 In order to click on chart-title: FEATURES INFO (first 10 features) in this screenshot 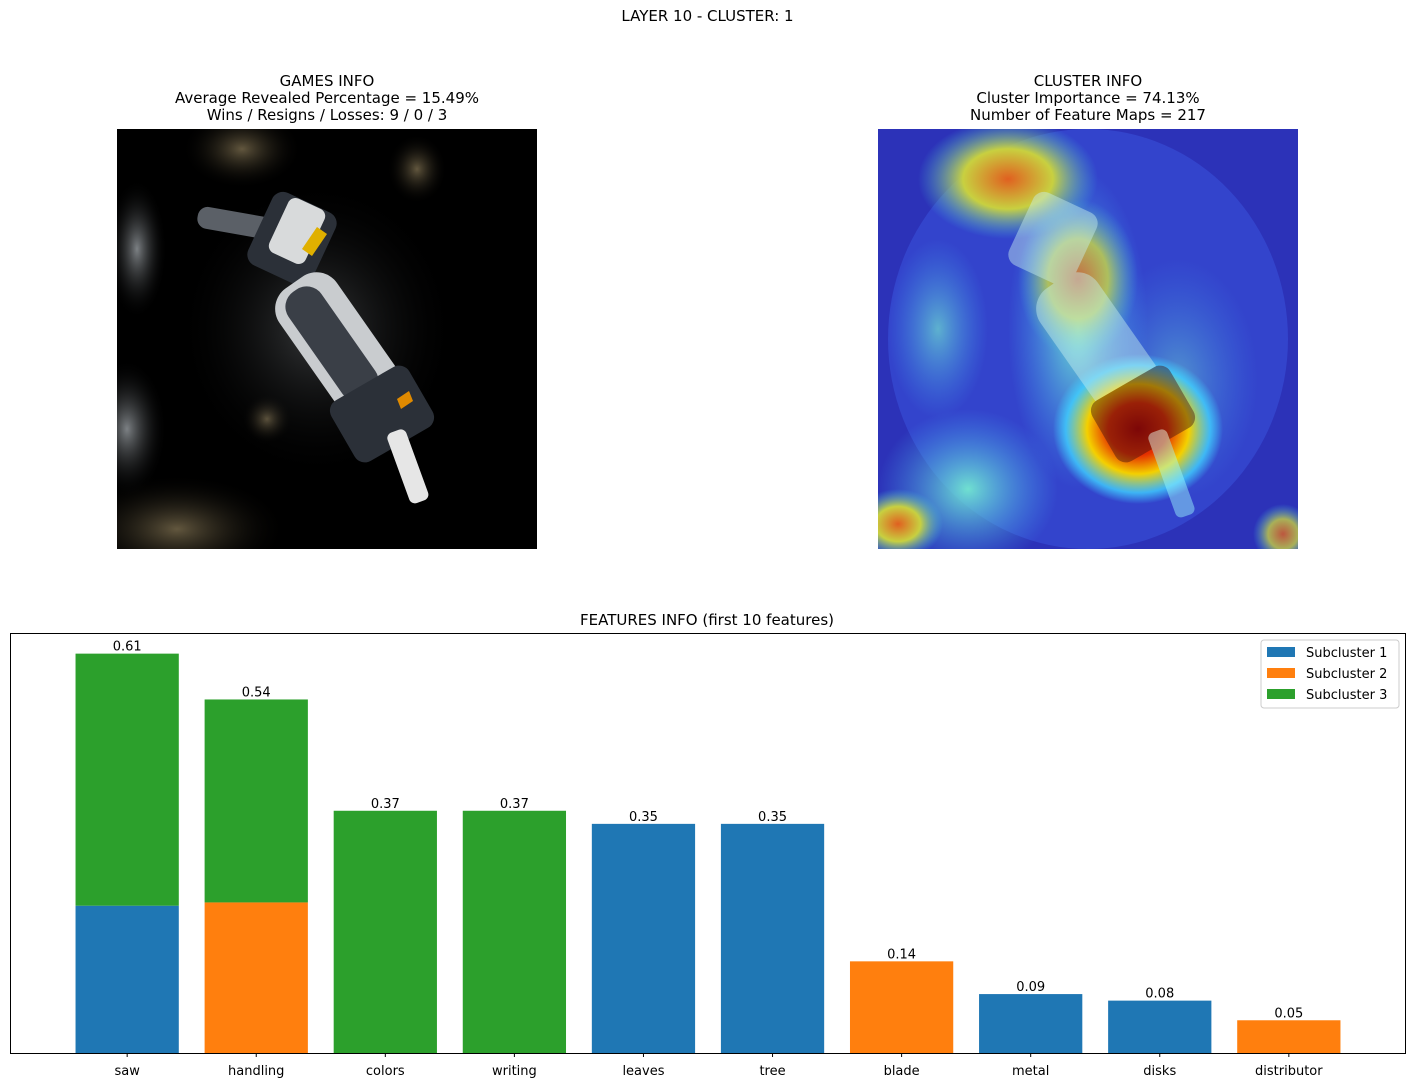, I will do `click(707, 620)`.